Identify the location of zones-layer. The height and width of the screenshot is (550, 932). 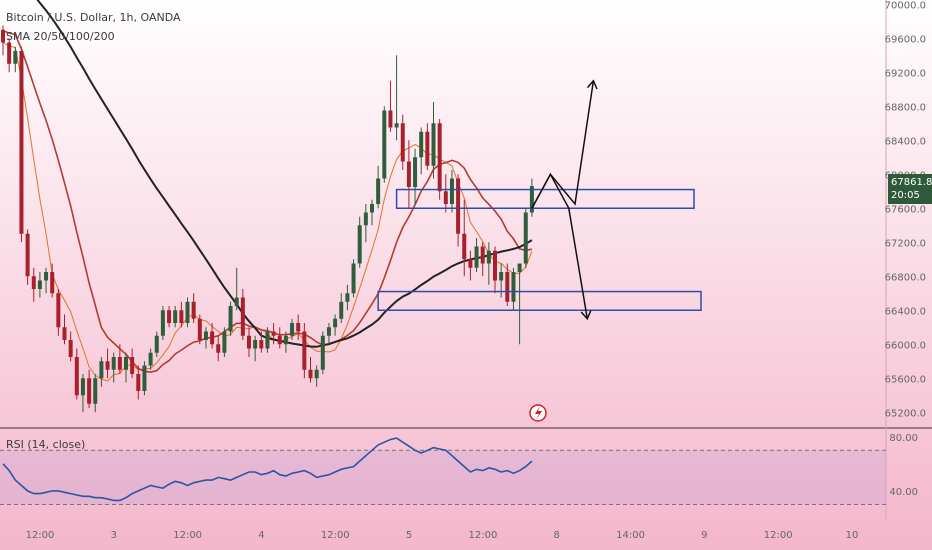
(539, 249).